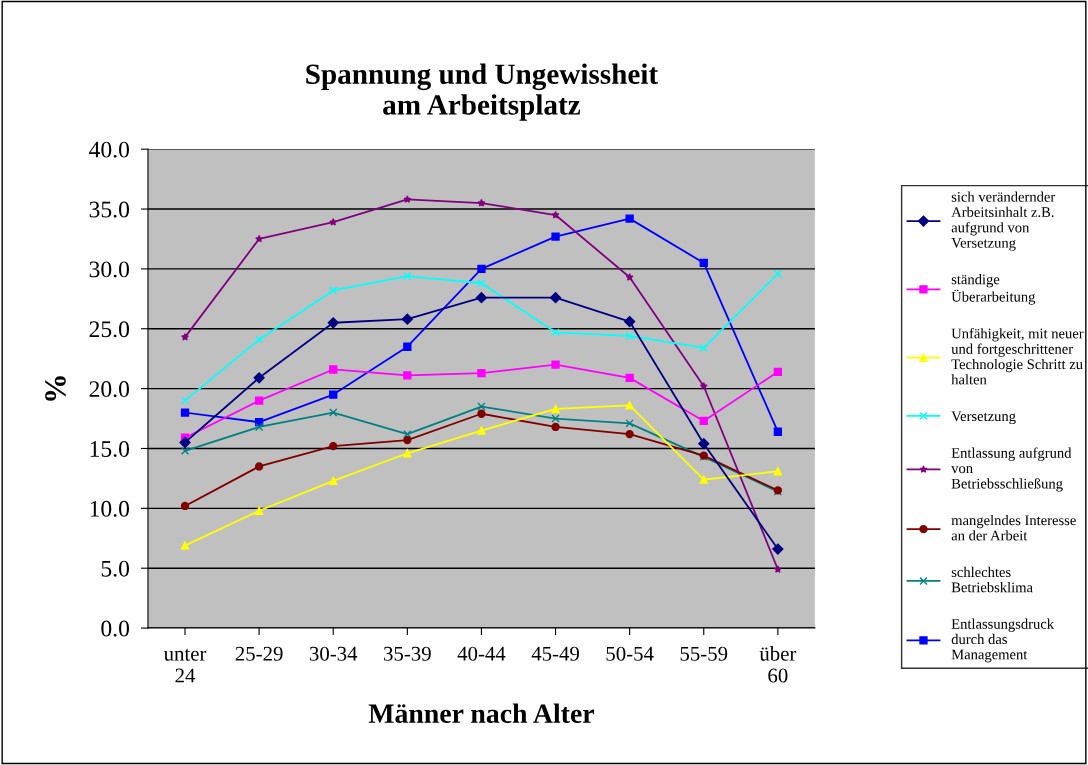 The image size is (1088, 765). What do you see at coordinates (1003, 640) in the screenshot?
I see `legend-label: Entlassungsdruck durch das Management` at bounding box center [1003, 640].